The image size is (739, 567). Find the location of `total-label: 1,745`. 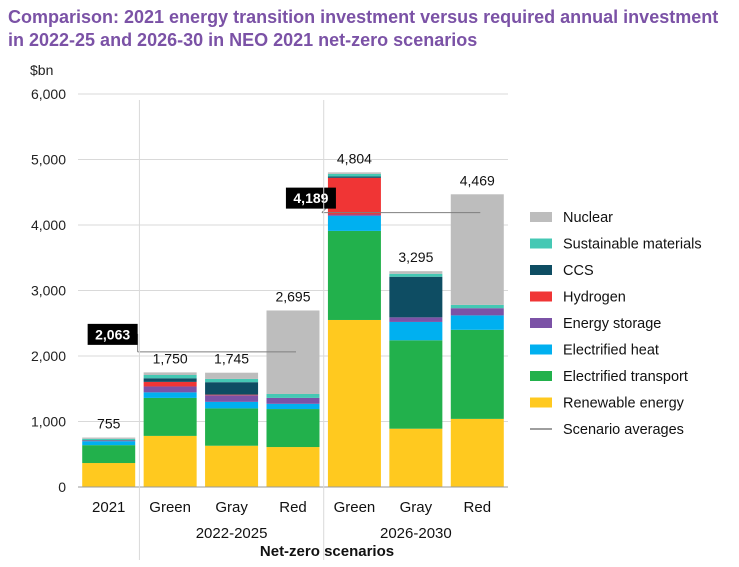

total-label: 1,745 is located at coordinates (231, 359).